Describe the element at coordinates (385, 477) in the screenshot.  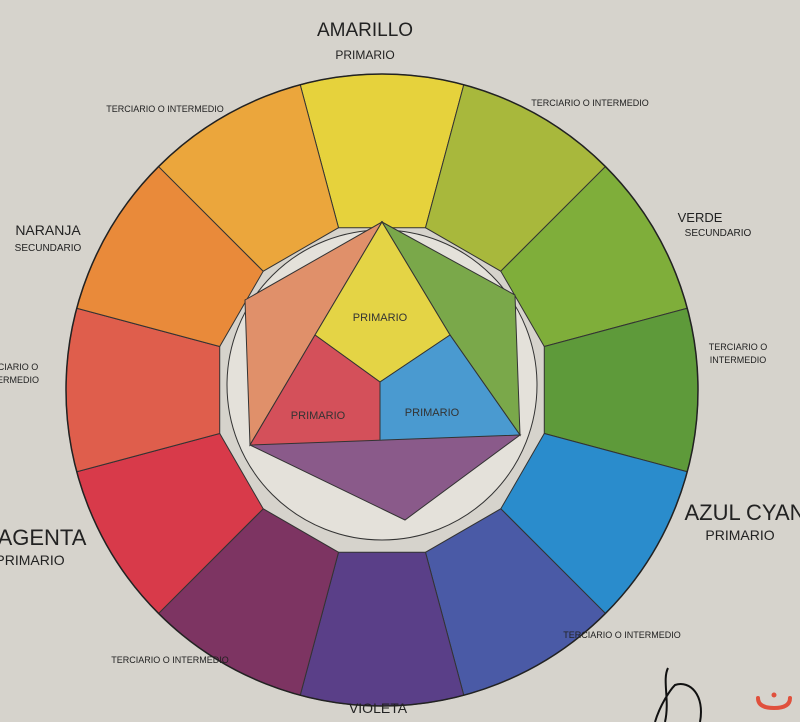
I see `center-violet-shape` at that location.